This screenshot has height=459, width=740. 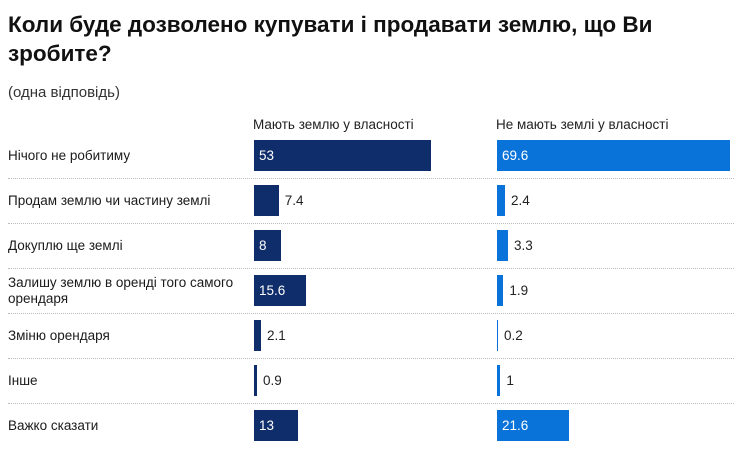 I want to click on value-label: 69.6, so click(x=515, y=155).